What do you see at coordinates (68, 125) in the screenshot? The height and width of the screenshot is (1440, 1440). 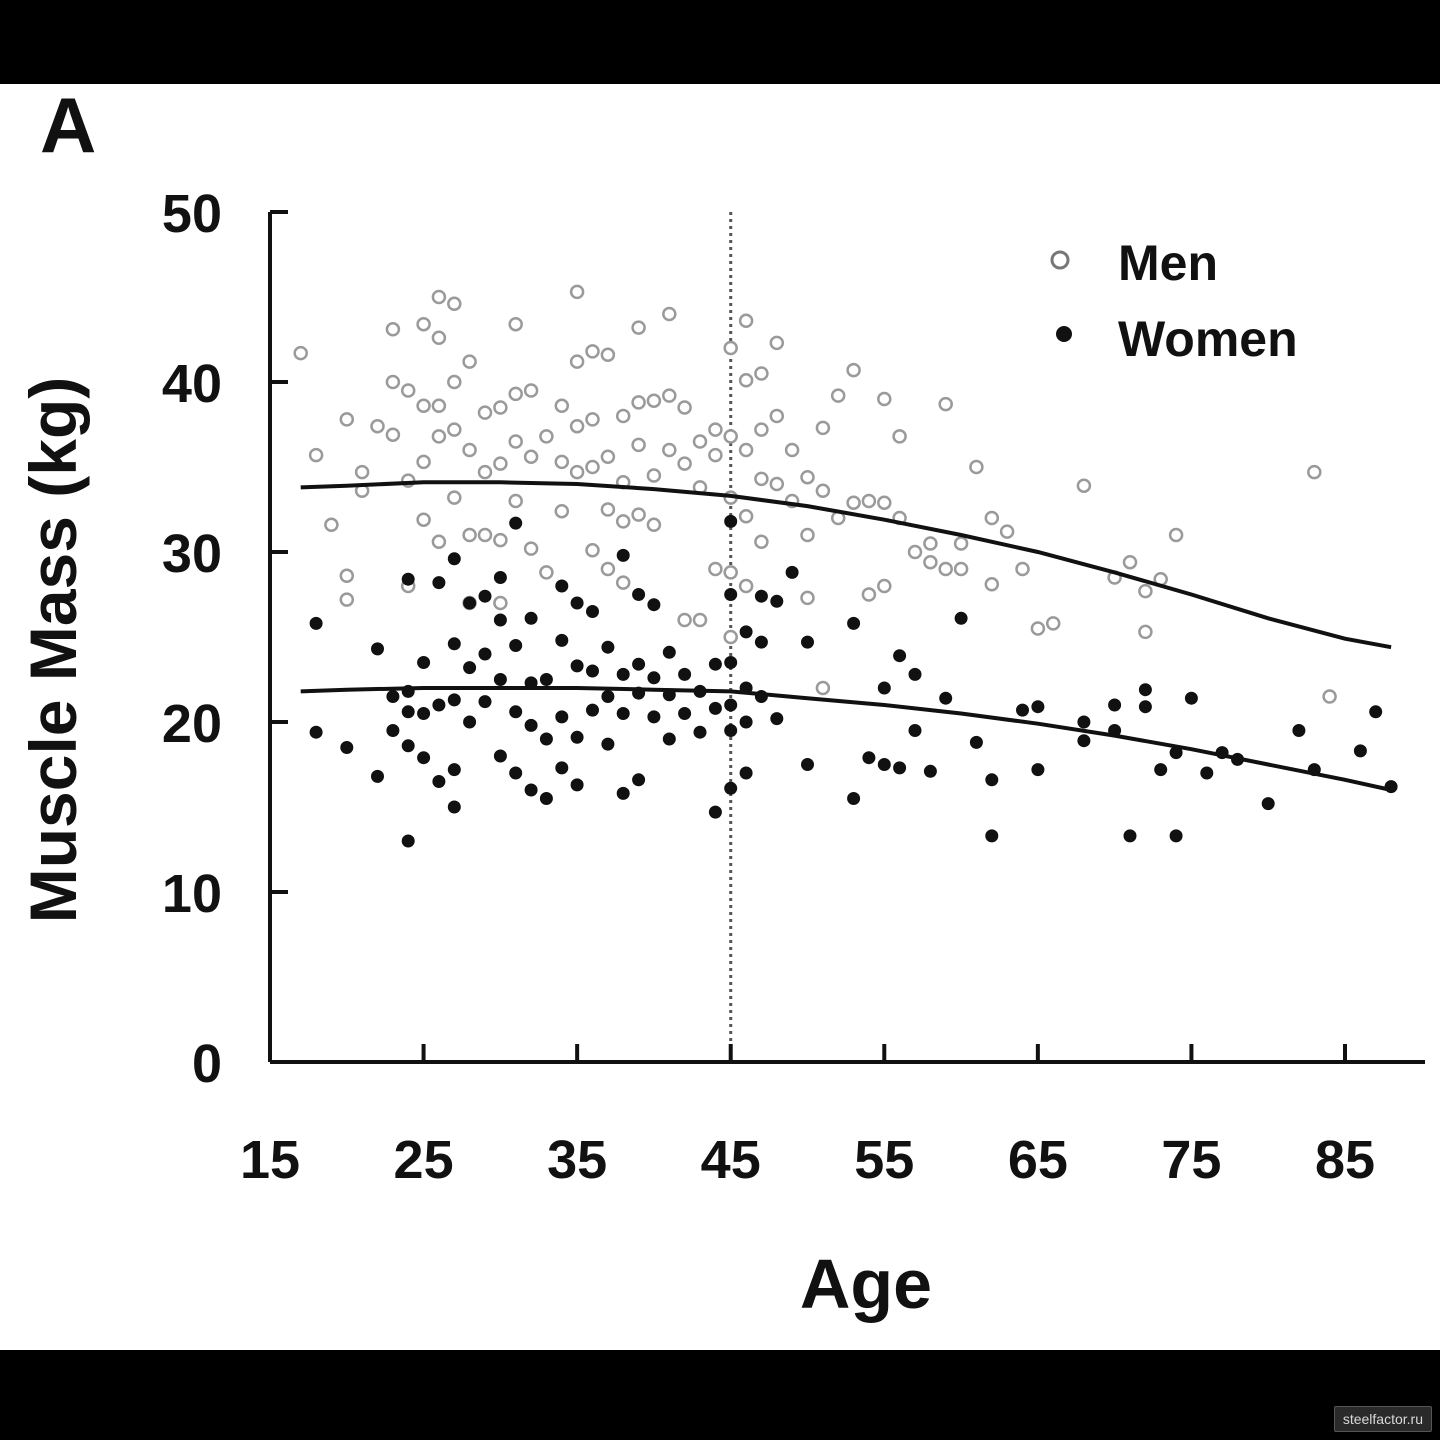 I see `panel-label: A` at bounding box center [68, 125].